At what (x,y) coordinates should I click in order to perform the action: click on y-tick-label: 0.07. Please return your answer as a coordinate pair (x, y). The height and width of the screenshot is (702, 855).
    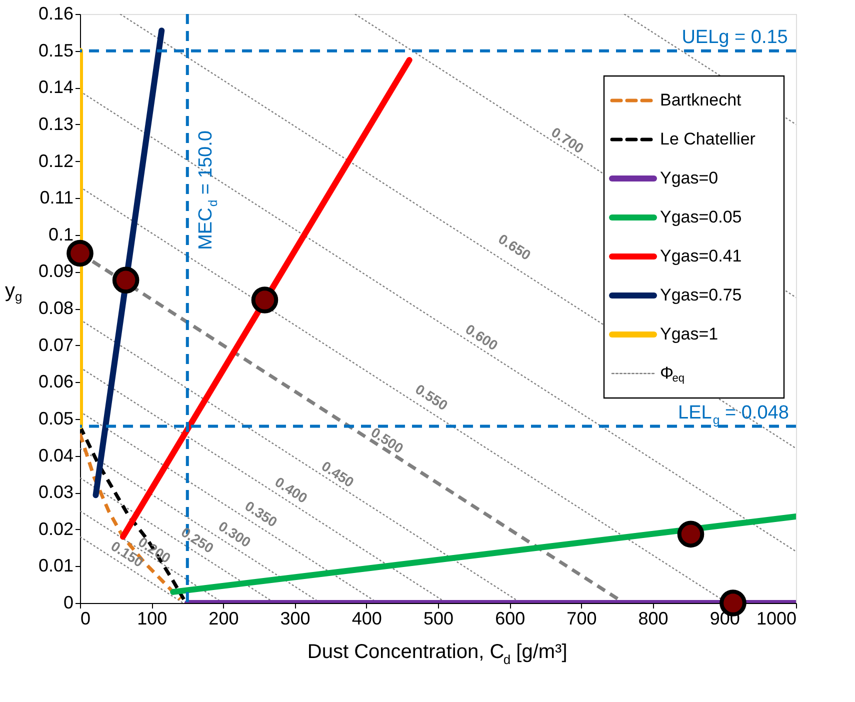
    Looking at the image, I should click on (56, 344).